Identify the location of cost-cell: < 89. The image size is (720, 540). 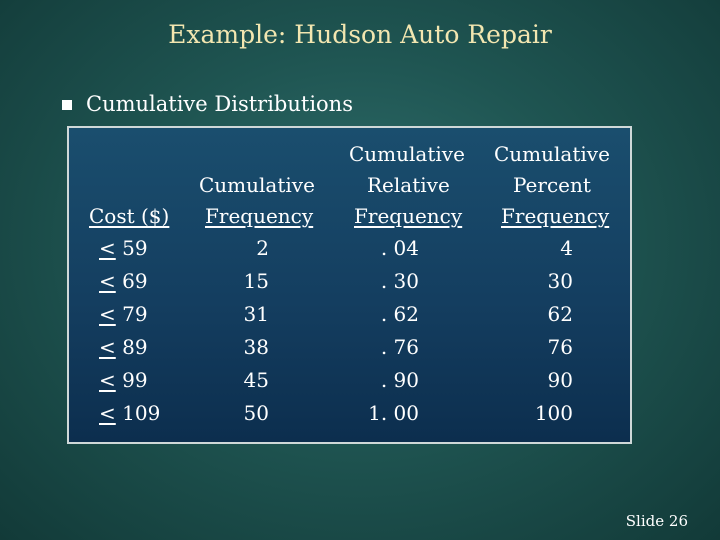
(123, 347).